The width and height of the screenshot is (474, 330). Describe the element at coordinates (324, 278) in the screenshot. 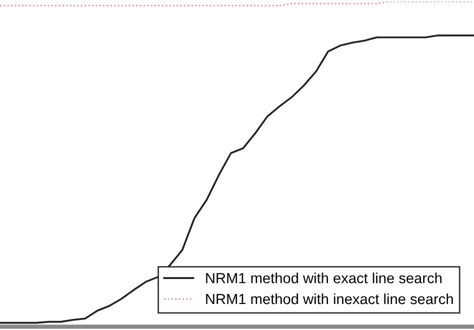

I see `legend-label: NRM1 method with exact line search` at that location.